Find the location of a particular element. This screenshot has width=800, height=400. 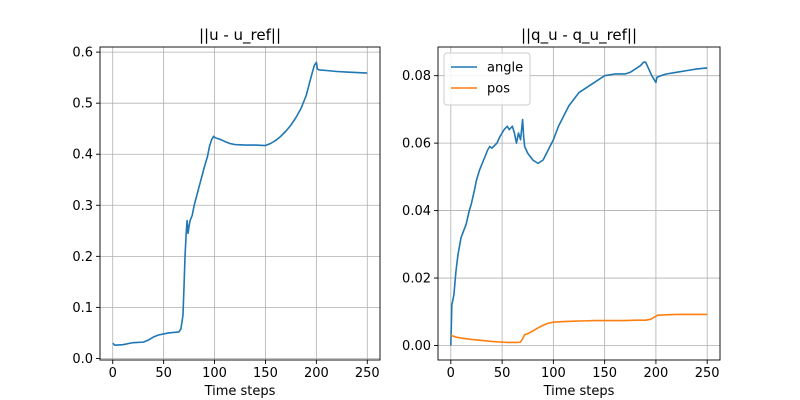

legend-box is located at coordinates (487, 79).